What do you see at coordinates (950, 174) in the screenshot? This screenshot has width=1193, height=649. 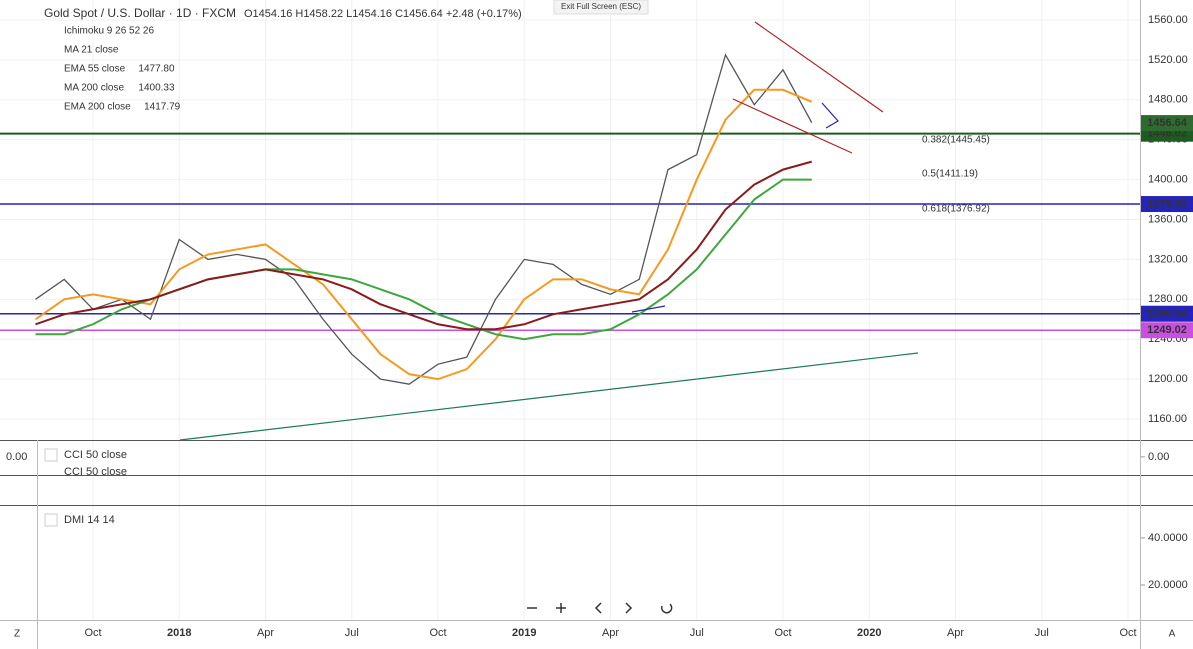 I see `fib-label: 0.5(1411.19)` at bounding box center [950, 174].